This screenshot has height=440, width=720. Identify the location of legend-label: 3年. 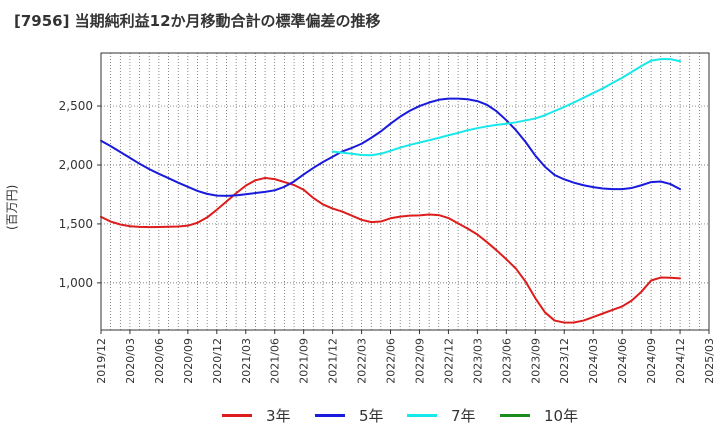
(278, 415).